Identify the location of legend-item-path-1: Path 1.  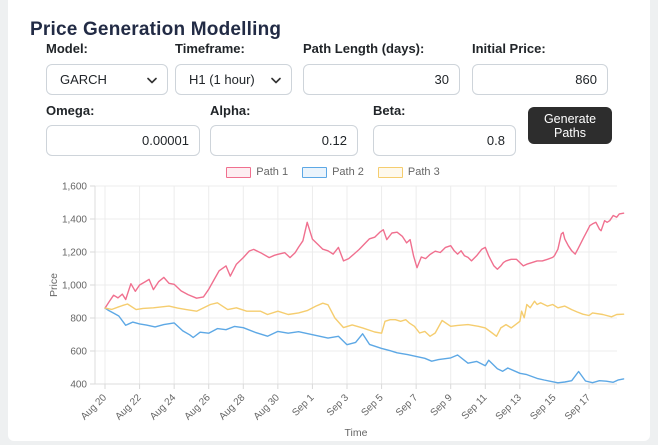
(257, 172).